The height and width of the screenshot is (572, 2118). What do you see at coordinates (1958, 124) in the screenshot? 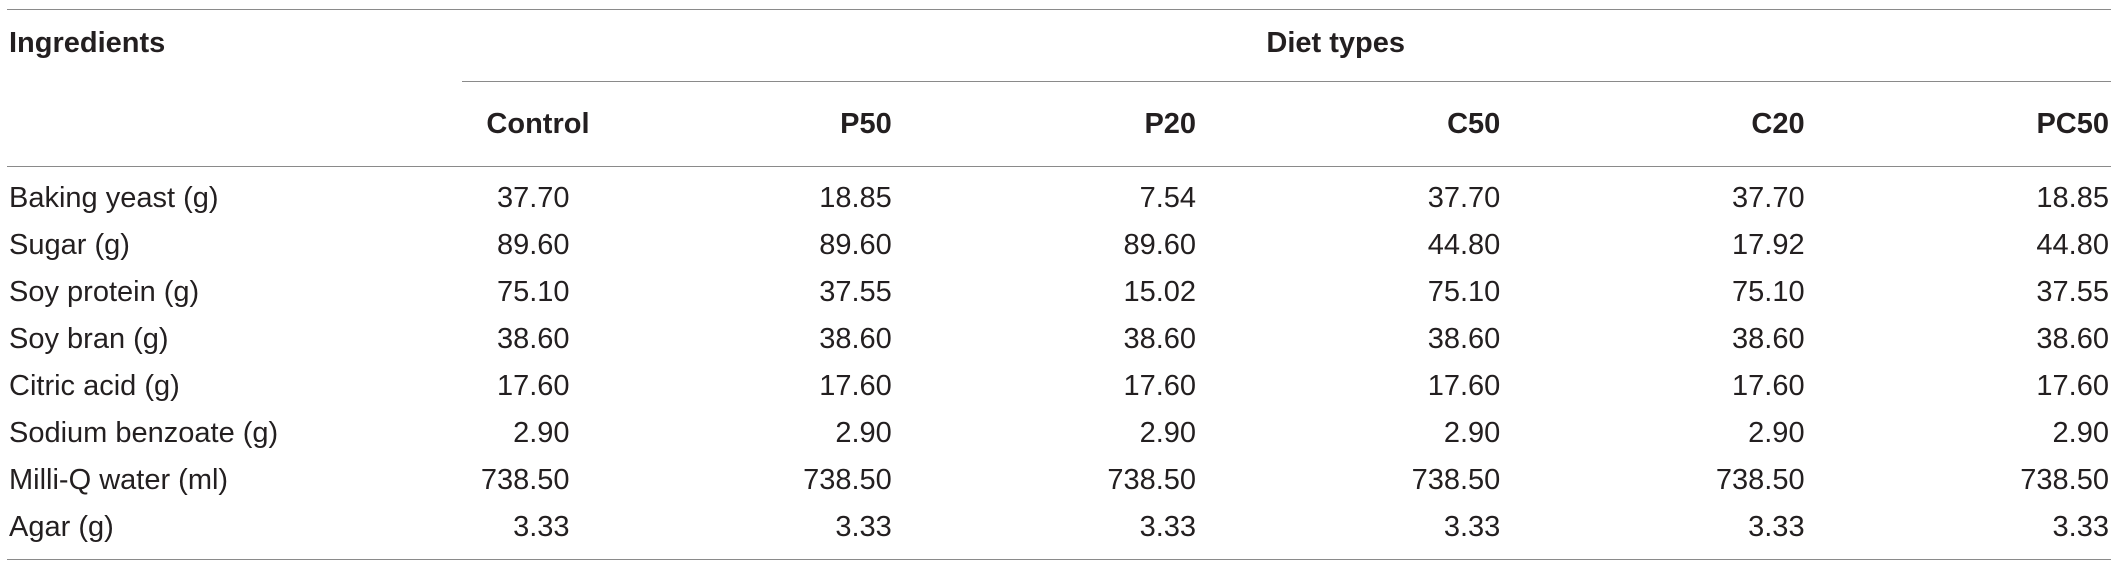
I see `header-pc50: PC50` at bounding box center [1958, 124].